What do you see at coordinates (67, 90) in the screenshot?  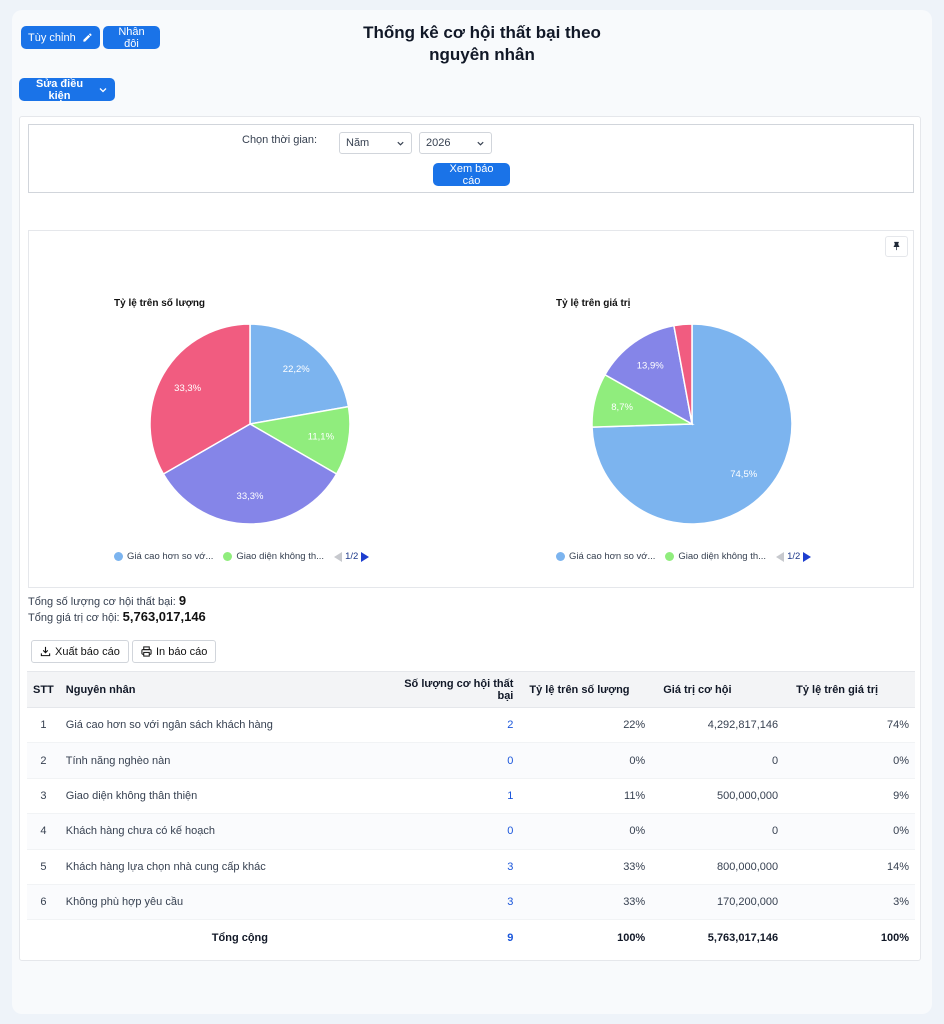 I see `edit-conditions-button: Sửa điều kiện` at bounding box center [67, 90].